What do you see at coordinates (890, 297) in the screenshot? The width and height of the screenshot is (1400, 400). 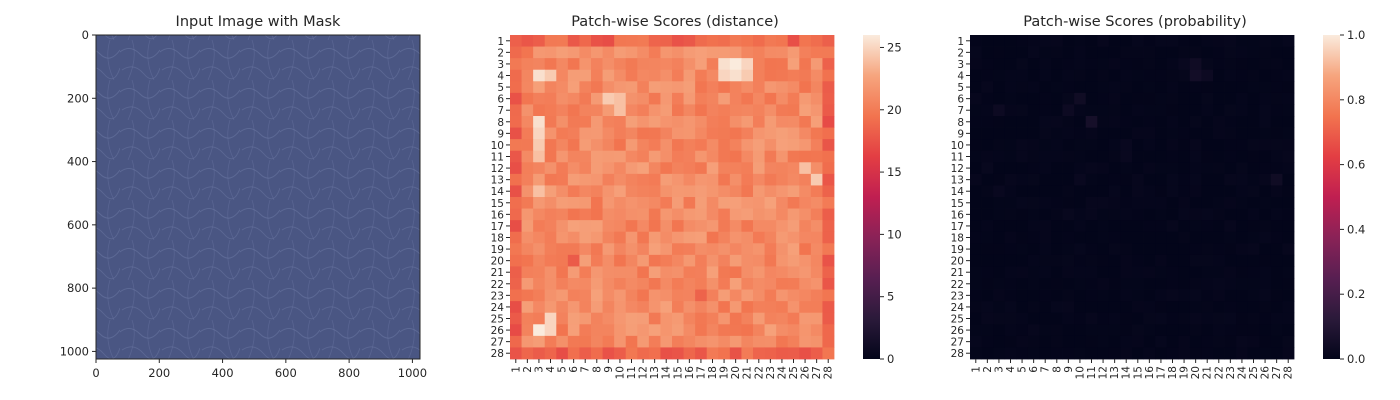 I see `distance-colorbar-tick-label: 5` at bounding box center [890, 297].